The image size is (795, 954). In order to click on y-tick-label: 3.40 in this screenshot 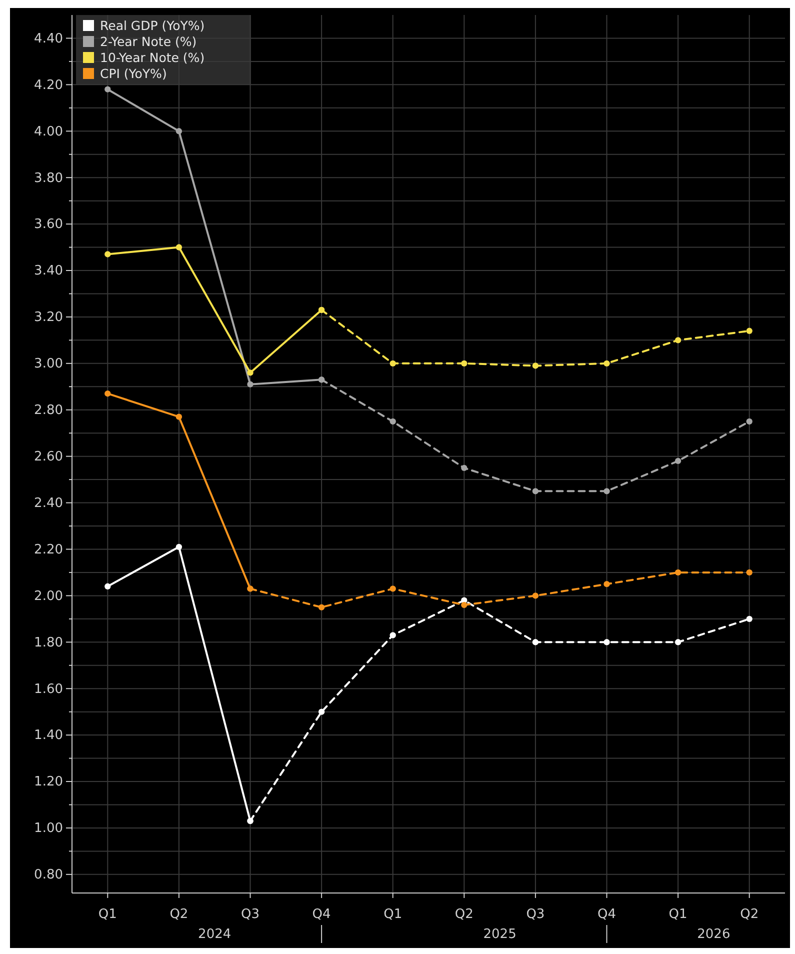, I will do `click(48, 271)`.